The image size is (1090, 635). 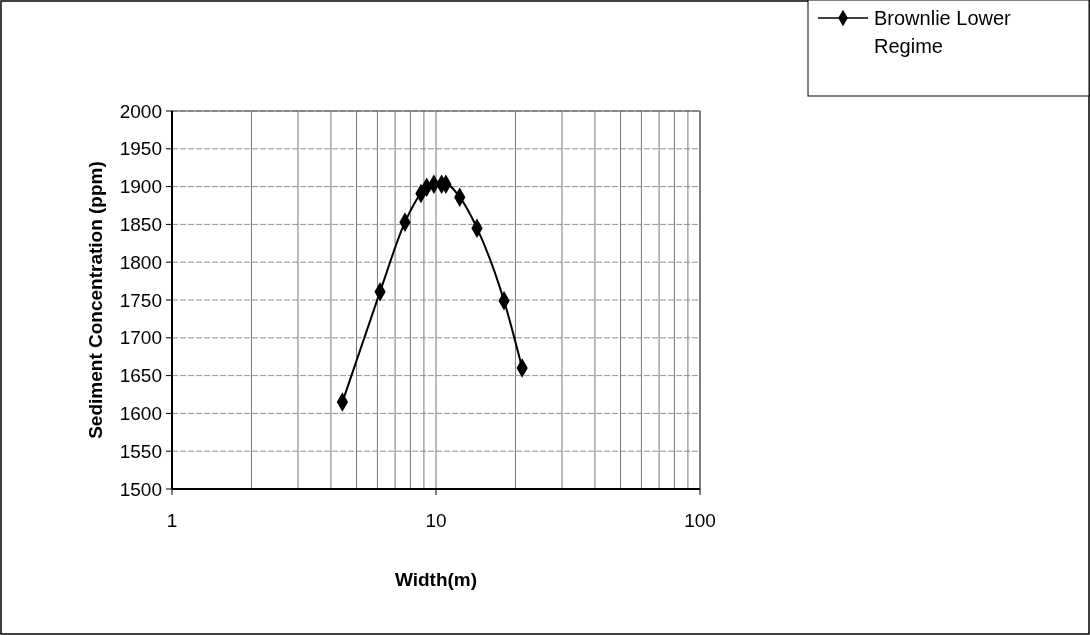 What do you see at coordinates (140, 149) in the screenshot?
I see `y-tick-label: 1950` at bounding box center [140, 149].